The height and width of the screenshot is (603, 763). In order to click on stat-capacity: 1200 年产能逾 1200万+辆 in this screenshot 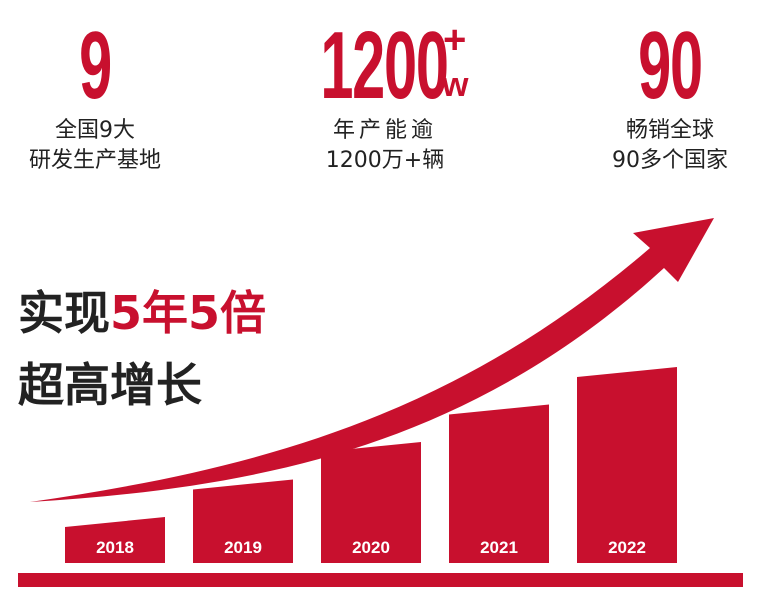, I will do `click(385, 97)`.